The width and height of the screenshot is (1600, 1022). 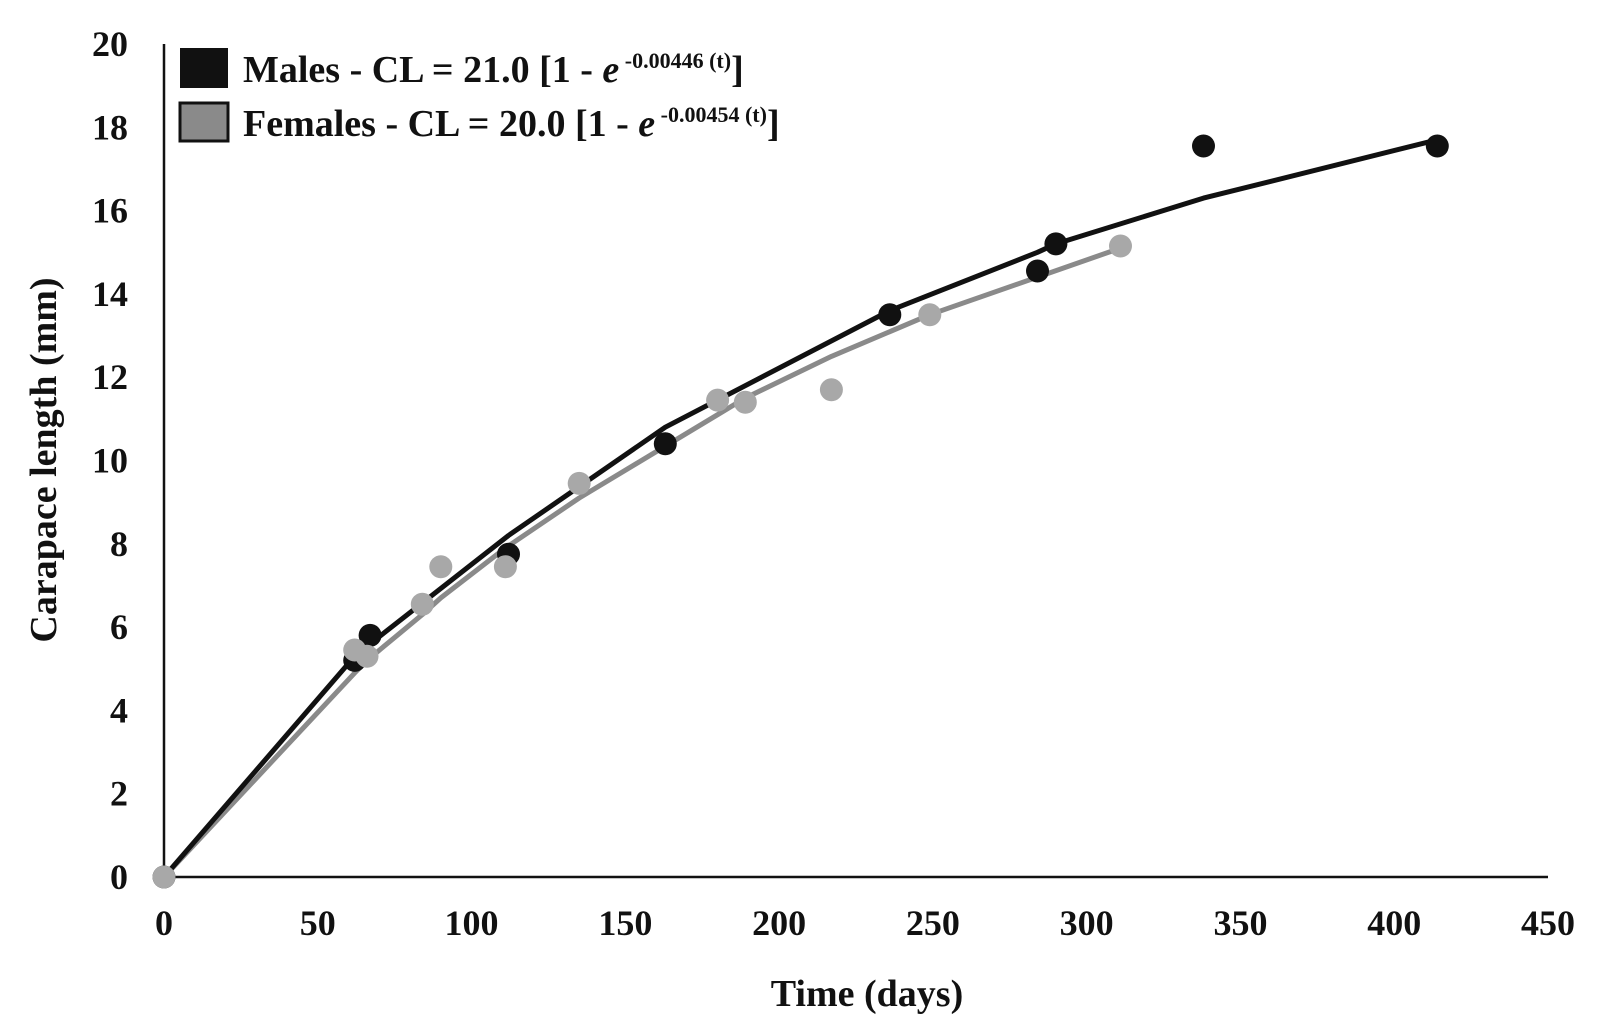 I want to click on legend-swatch-females, so click(x=204, y=122).